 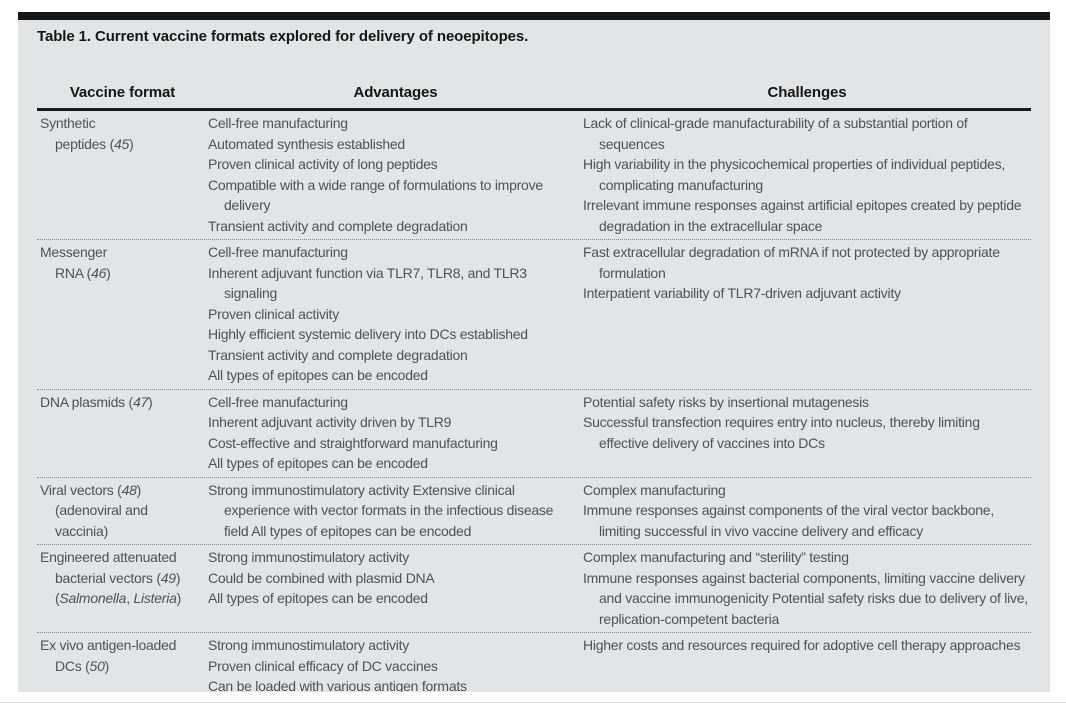 What do you see at coordinates (74, 252) in the screenshot?
I see `format-line: Messenger` at bounding box center [74, 252].